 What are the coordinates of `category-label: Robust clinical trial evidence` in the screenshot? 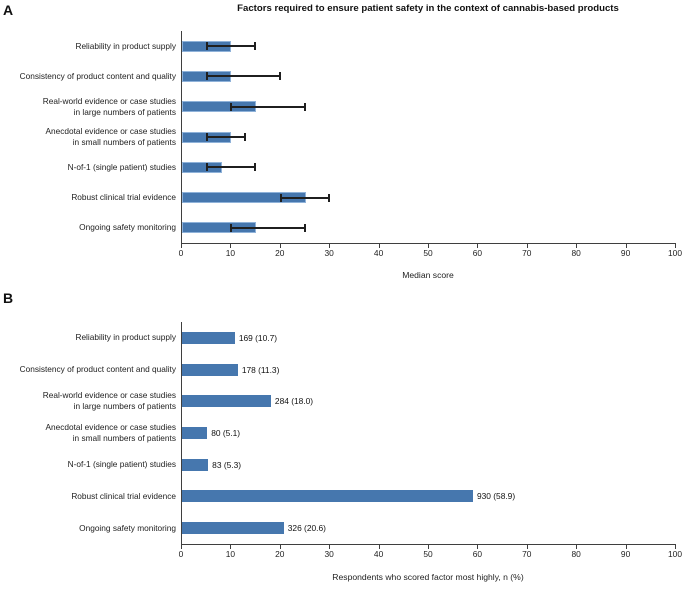 It's located at (123, 496).